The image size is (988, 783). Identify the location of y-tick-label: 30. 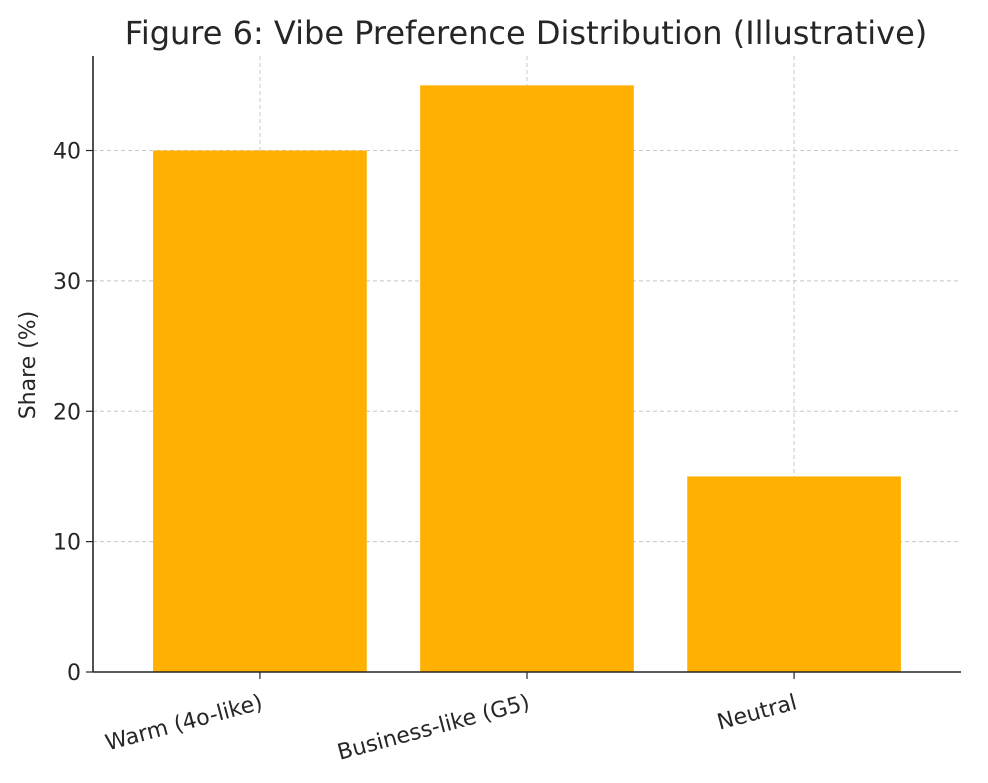
(67, 282).